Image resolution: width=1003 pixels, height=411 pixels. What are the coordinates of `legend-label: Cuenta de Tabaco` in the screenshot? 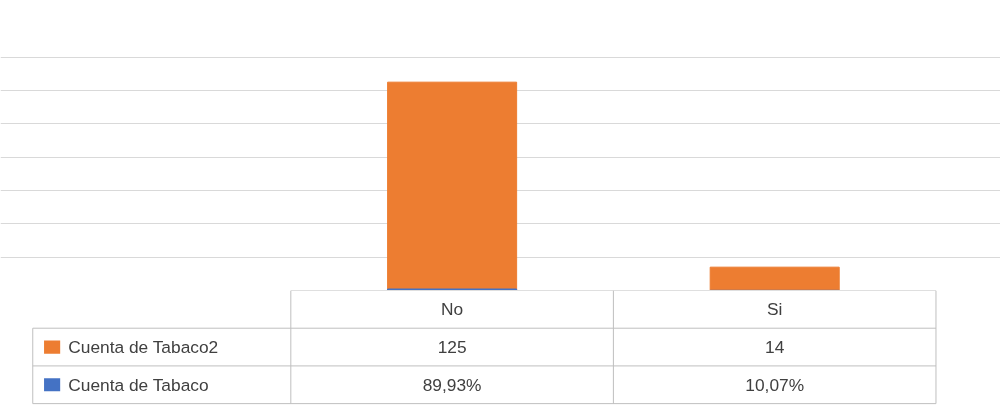 It's located at (138, 384).